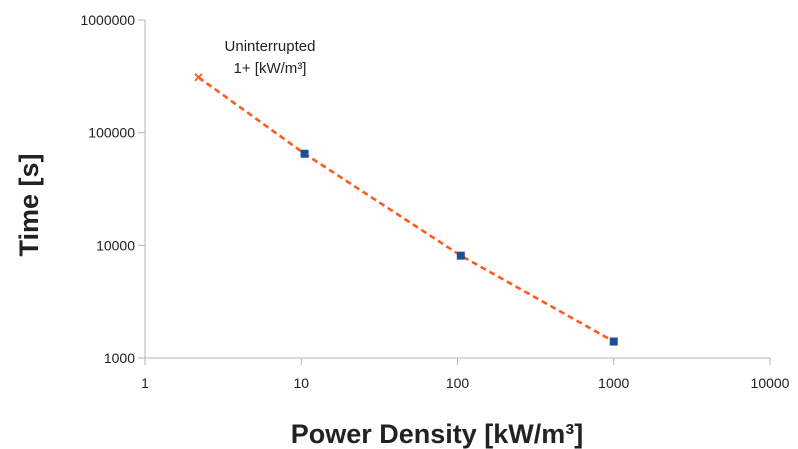  What do you see at coordinates (107, 20) in the screenshot?
I see `y-tick-label: 1000000` at bounding box center [107, 20].